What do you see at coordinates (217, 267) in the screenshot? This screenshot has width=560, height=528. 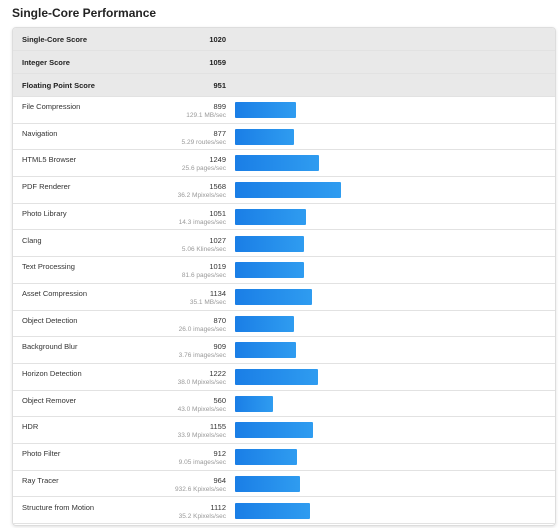 I see `test-score: 1019` at bounding box center [217, 267].